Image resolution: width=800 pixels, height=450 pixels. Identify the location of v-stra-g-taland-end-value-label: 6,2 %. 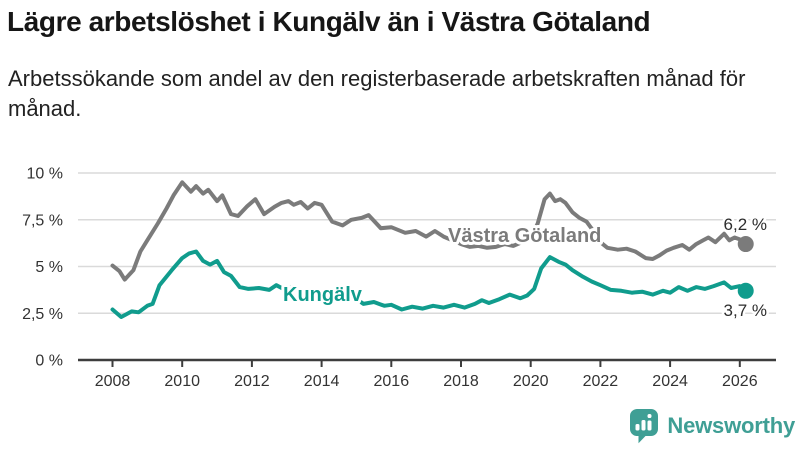
(745, 224).